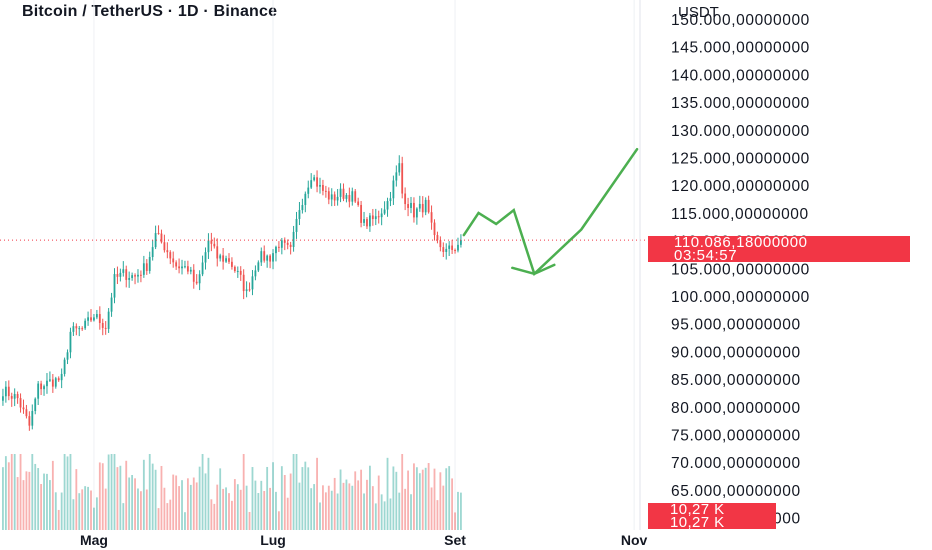 Image resolution: width=932 pixels, height=550 pixels. I want to click on volume-badge: 10,27 K 10,27 K, so click(712, 516).